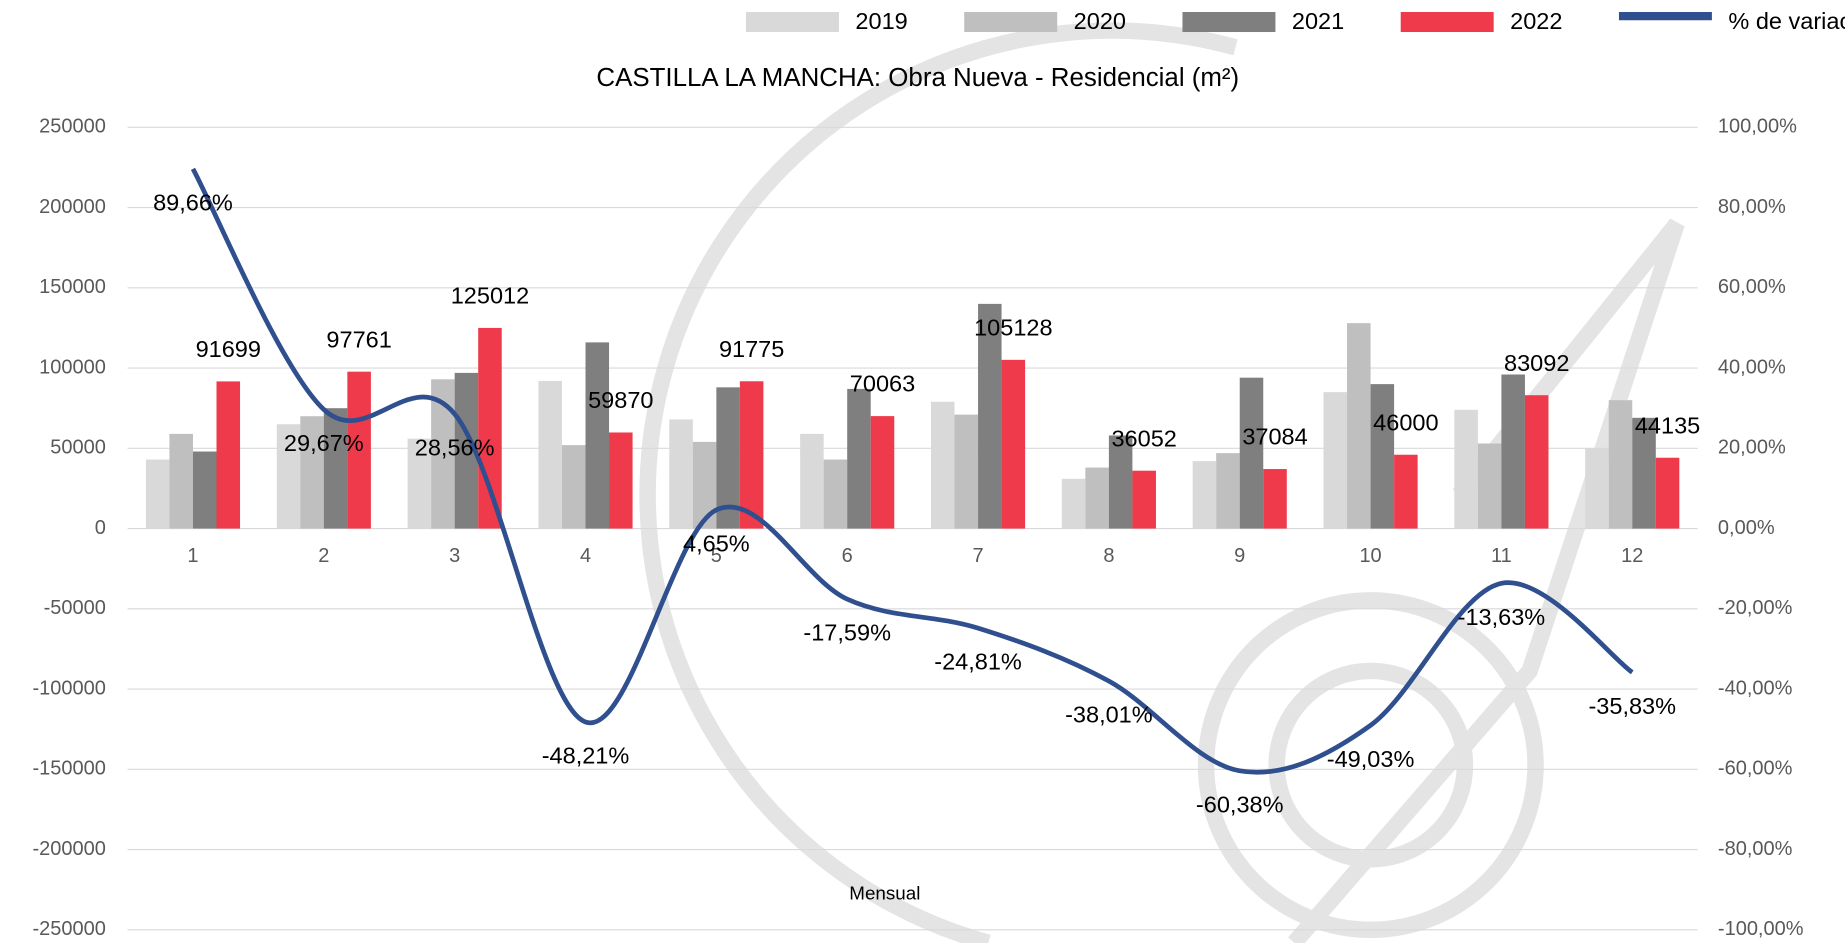 Image resolution: width=1845 pixels, height=948 pixels. Describe the element at coordinates (68, 688) in the screenshot. I see `y-tick-label: -100000` at that location.